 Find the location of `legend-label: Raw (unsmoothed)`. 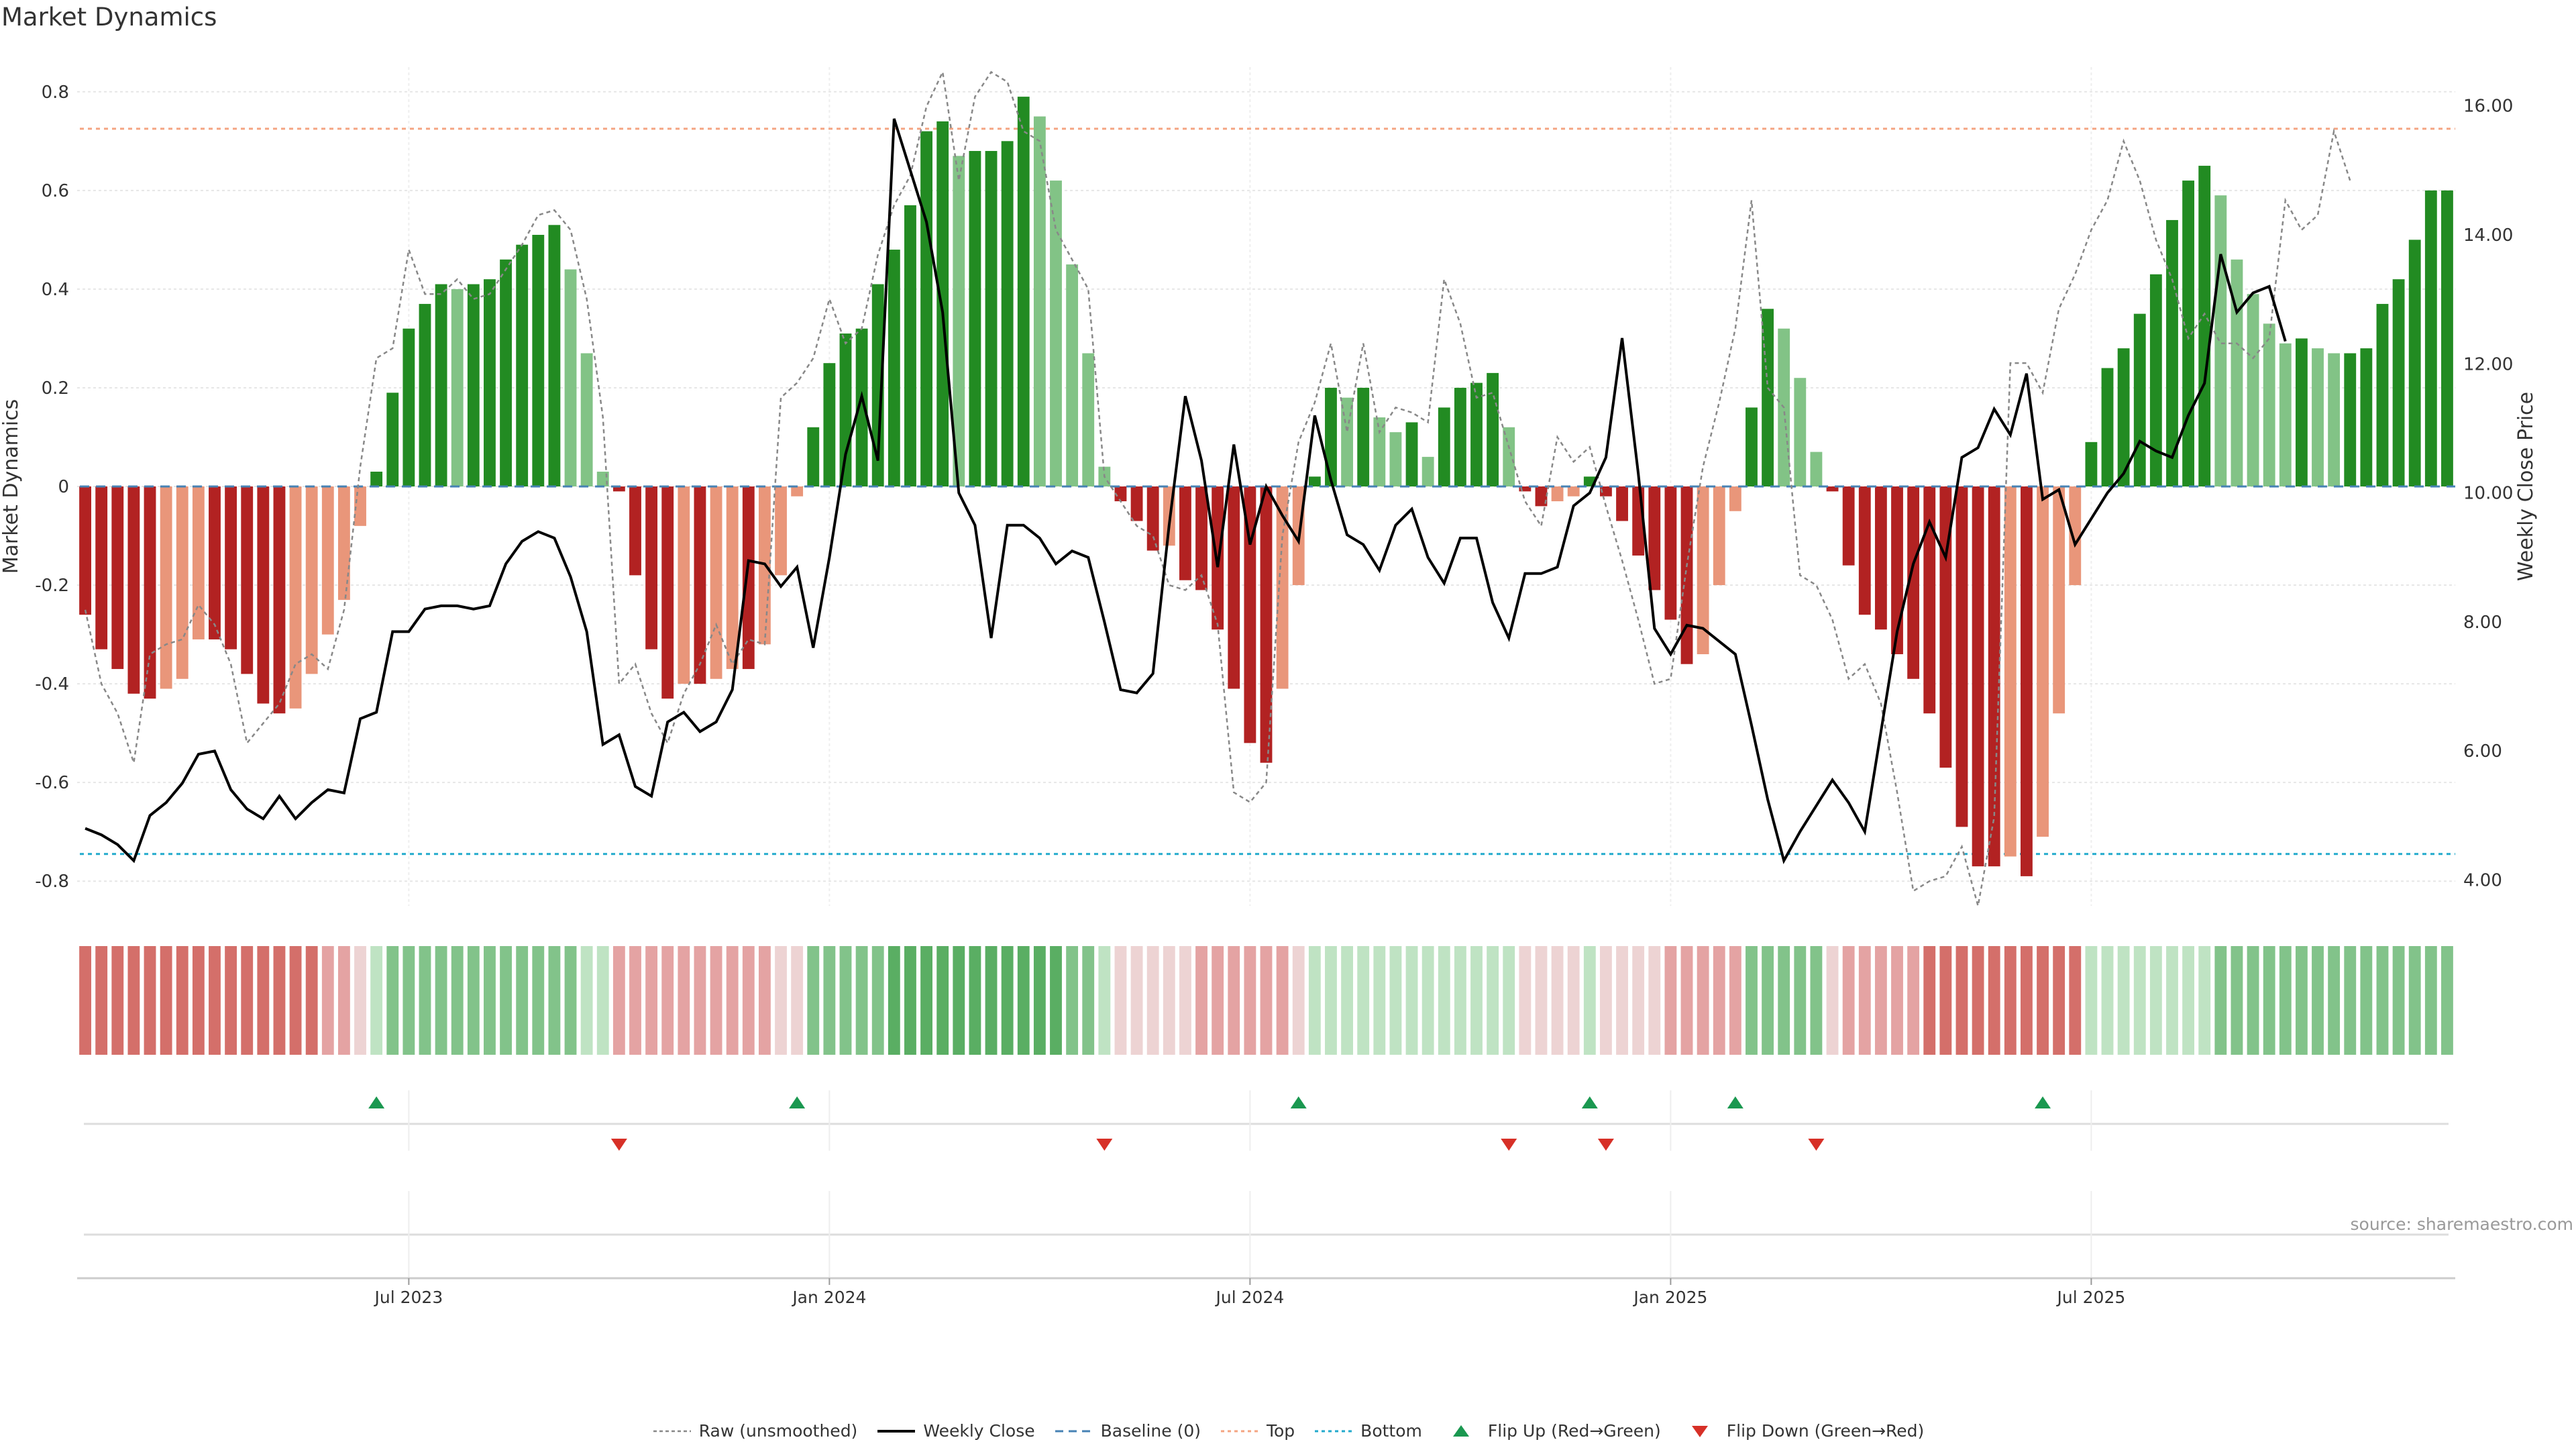

legend-label: Raw (unsmoothed) is located at coordinates (778, 1431).